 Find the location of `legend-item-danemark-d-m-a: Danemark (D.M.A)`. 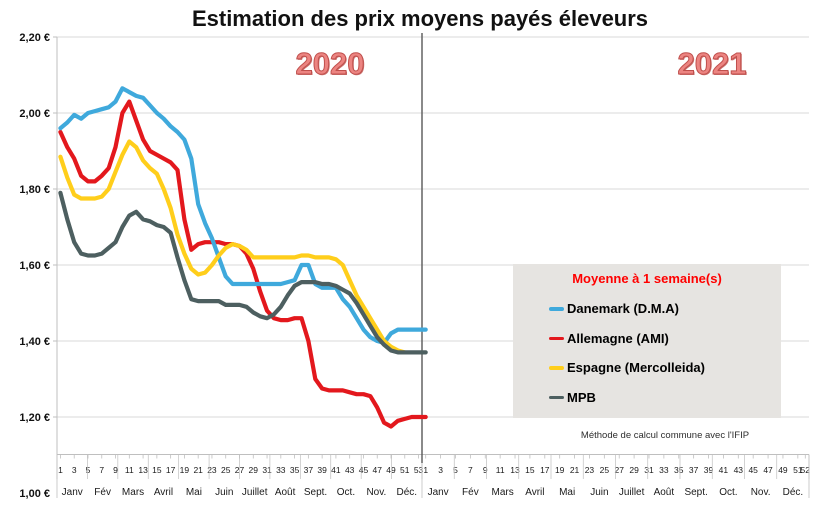

legend-item-danemark-d-m-a: Danemark (D.M.A) is located at coordinates (665, 309).